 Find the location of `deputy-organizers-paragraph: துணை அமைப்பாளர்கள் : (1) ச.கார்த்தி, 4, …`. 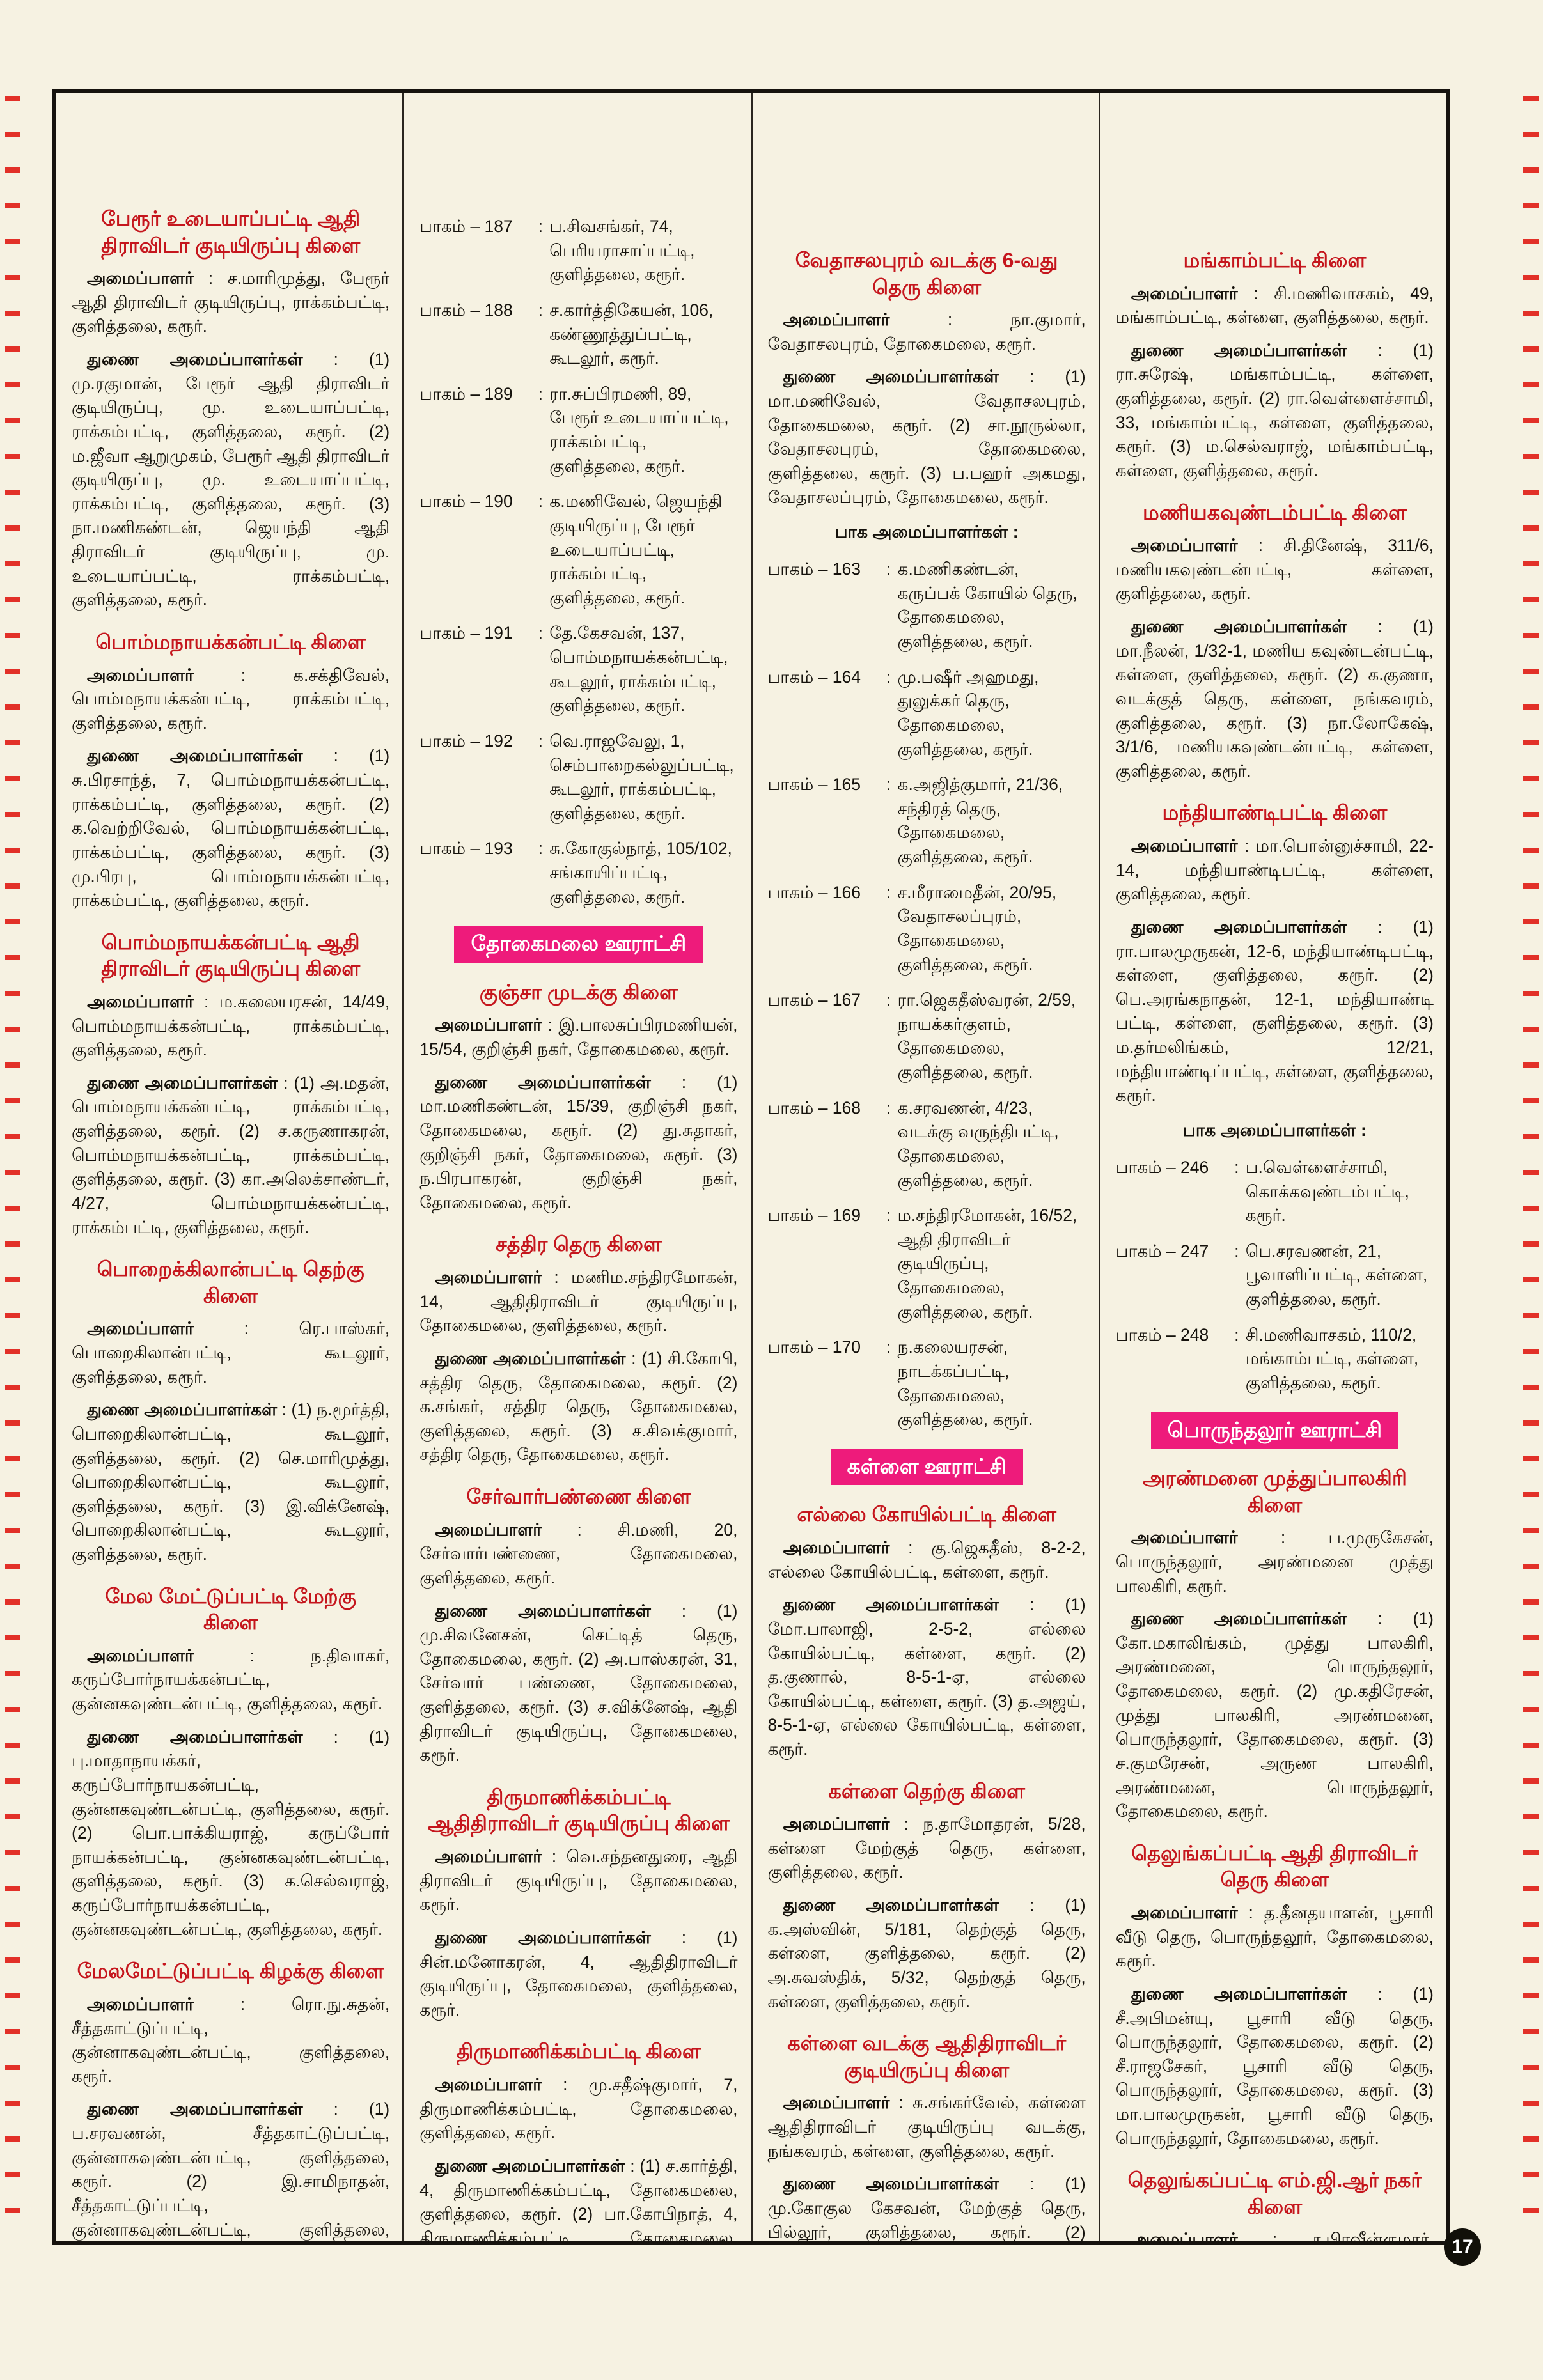

deputy-organizers-paragraph: துணை அமைப்பாளர்கள் : (1) ச.கார்த்தி, 4, … is located at coordinates (578, 2198).